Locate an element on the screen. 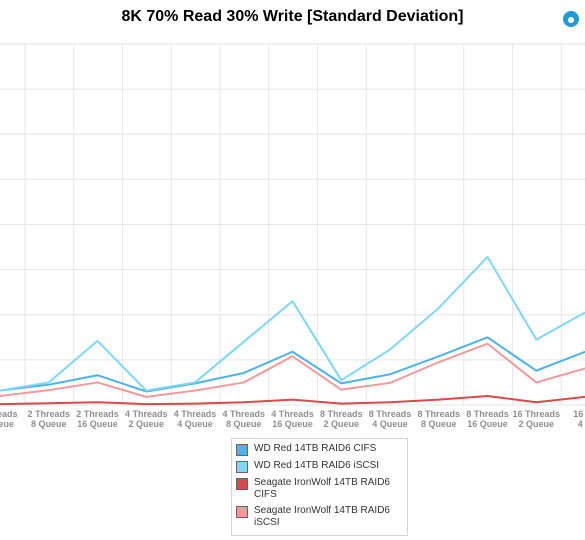 The image size is (585, 540). x-tick-label: 4 Threads 4 Queue is located at coordinates (195, 419).